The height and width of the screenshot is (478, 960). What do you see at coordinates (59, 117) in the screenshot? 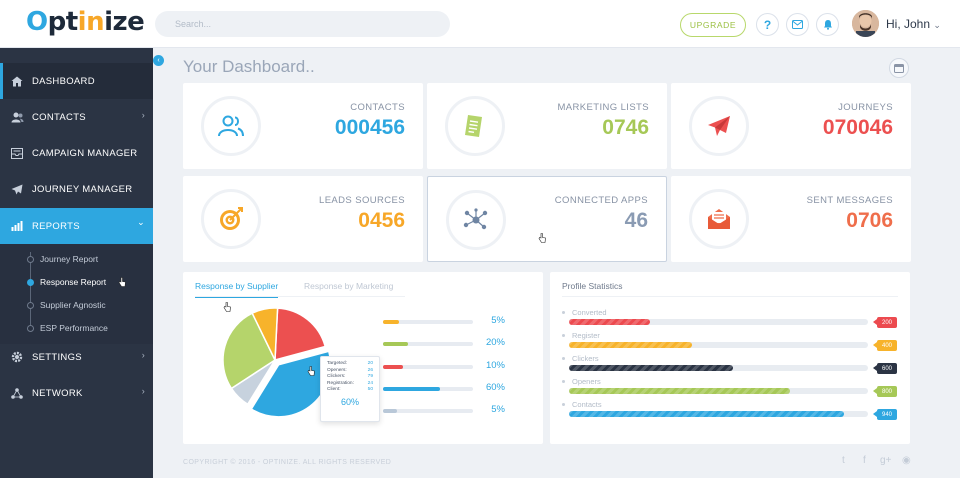
I see `sidebar-item-label: CONTACTS` at bounding box center [59, 117].